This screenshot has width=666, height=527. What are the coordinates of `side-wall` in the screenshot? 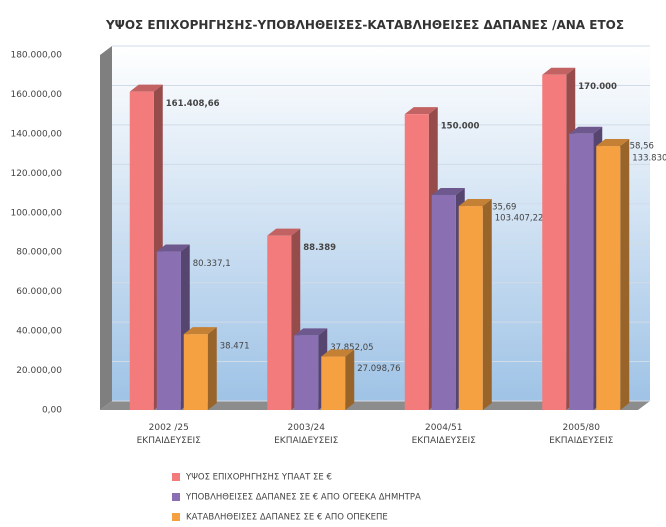 It's located at (106, 228).